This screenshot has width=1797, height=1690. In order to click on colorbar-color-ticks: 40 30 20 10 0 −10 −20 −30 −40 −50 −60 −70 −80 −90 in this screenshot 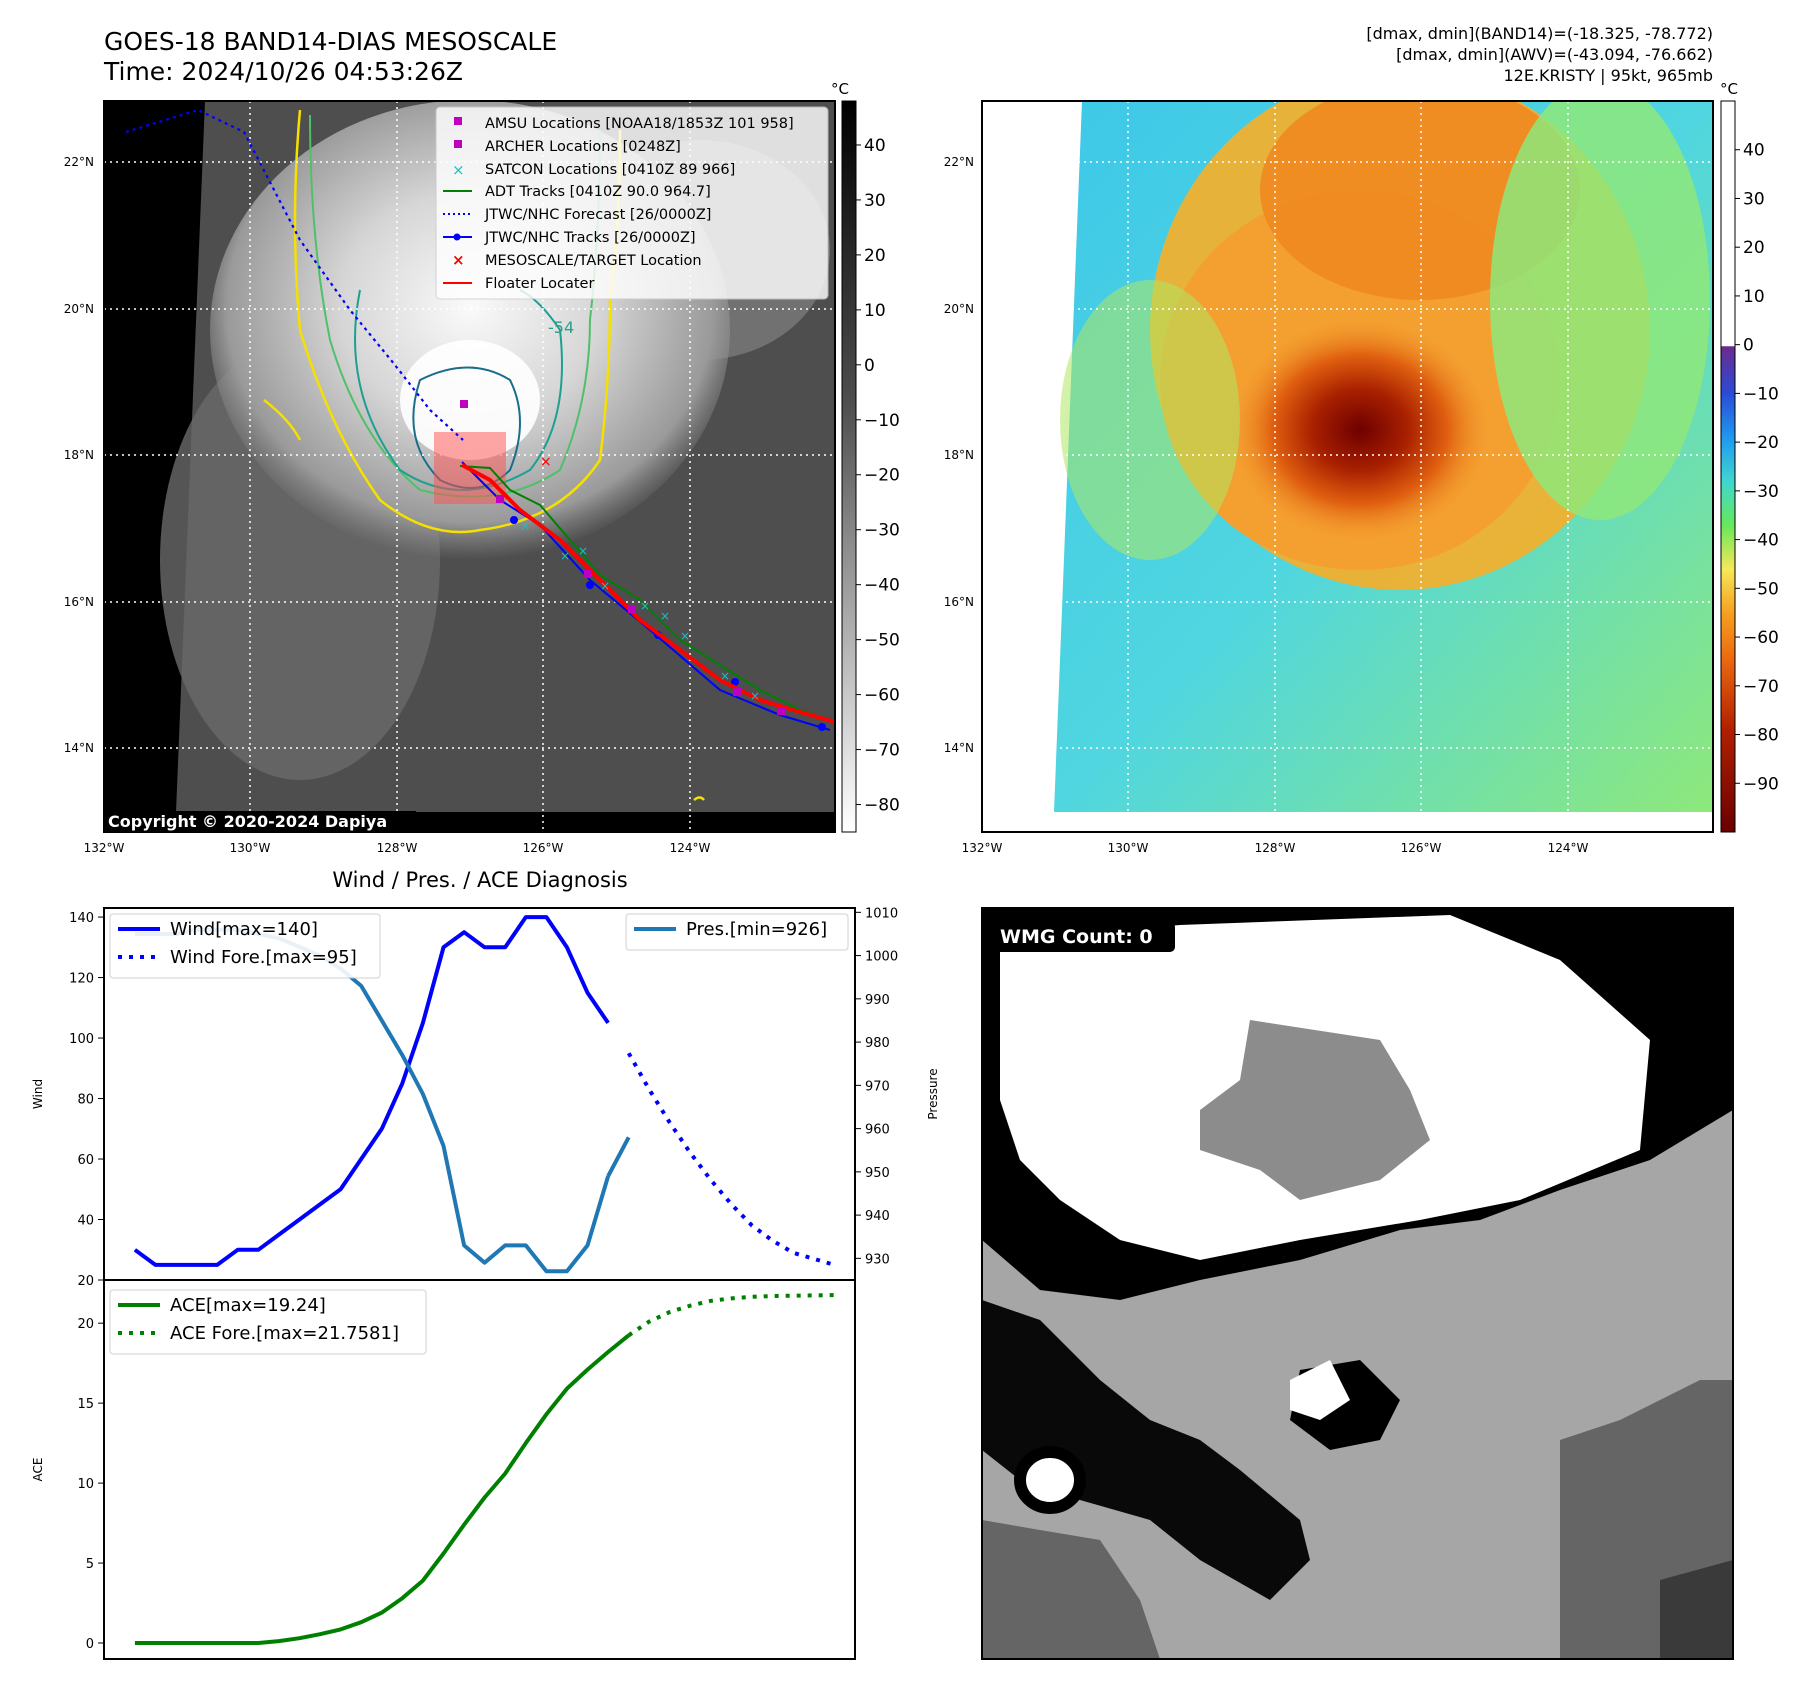, I will do `click(1757, 467)`.